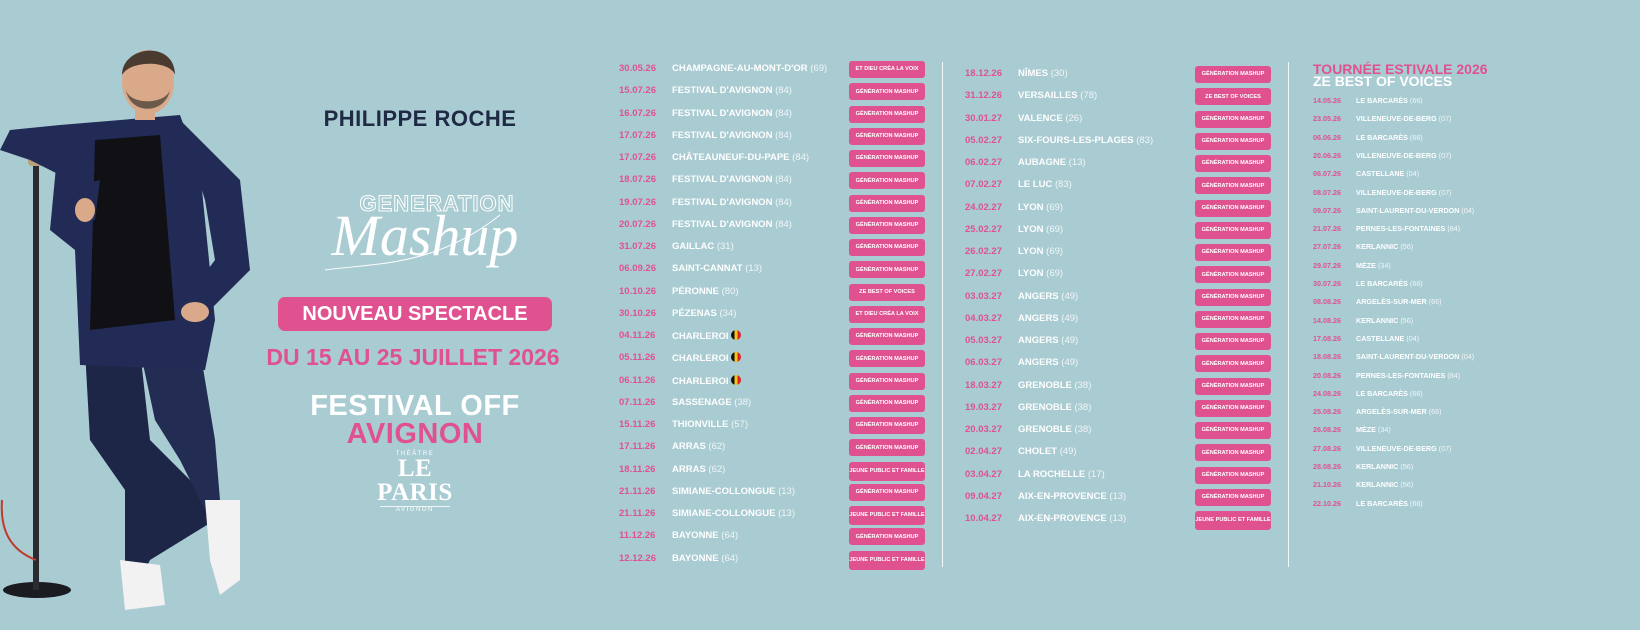 The height and width of the screenshot is (630, 1640). I want to click on tour-date-row: 10.10.26 PÉRONNE (80) ZE BEST OF VOICES, so click(774, 292).